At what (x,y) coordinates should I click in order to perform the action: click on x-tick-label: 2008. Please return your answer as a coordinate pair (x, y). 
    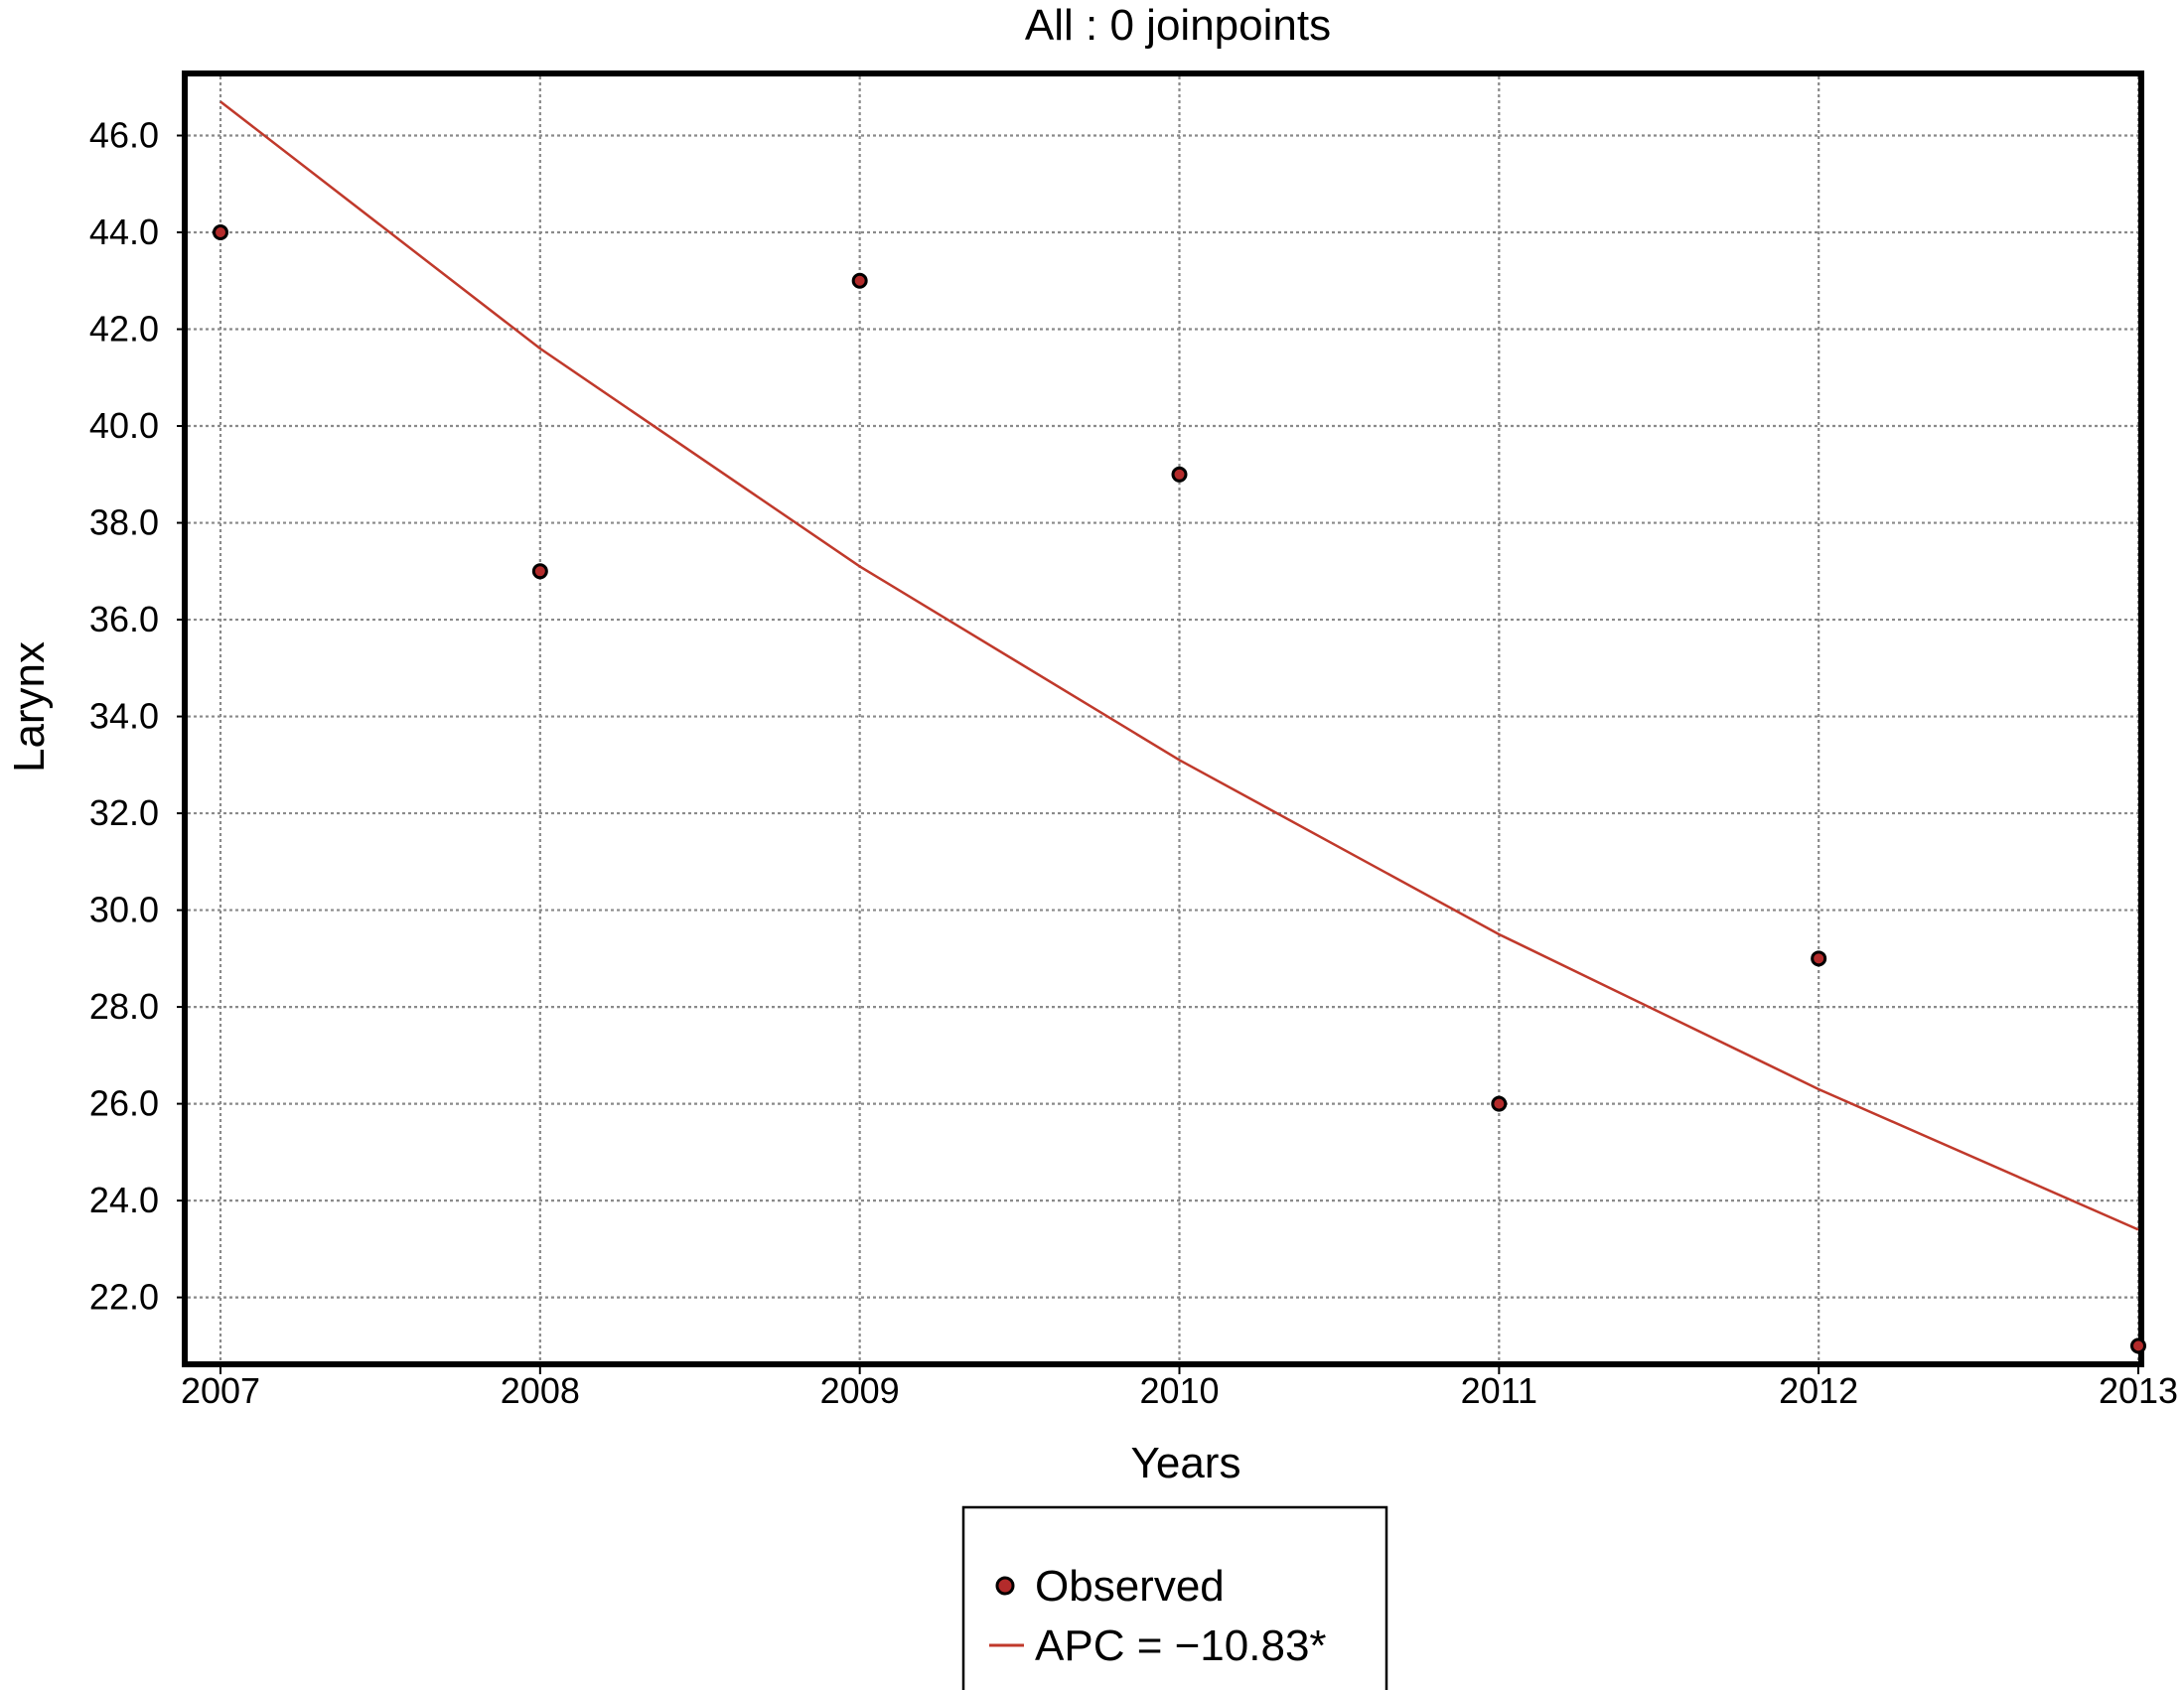
    Looking at the image, I should click on (540, 1390).